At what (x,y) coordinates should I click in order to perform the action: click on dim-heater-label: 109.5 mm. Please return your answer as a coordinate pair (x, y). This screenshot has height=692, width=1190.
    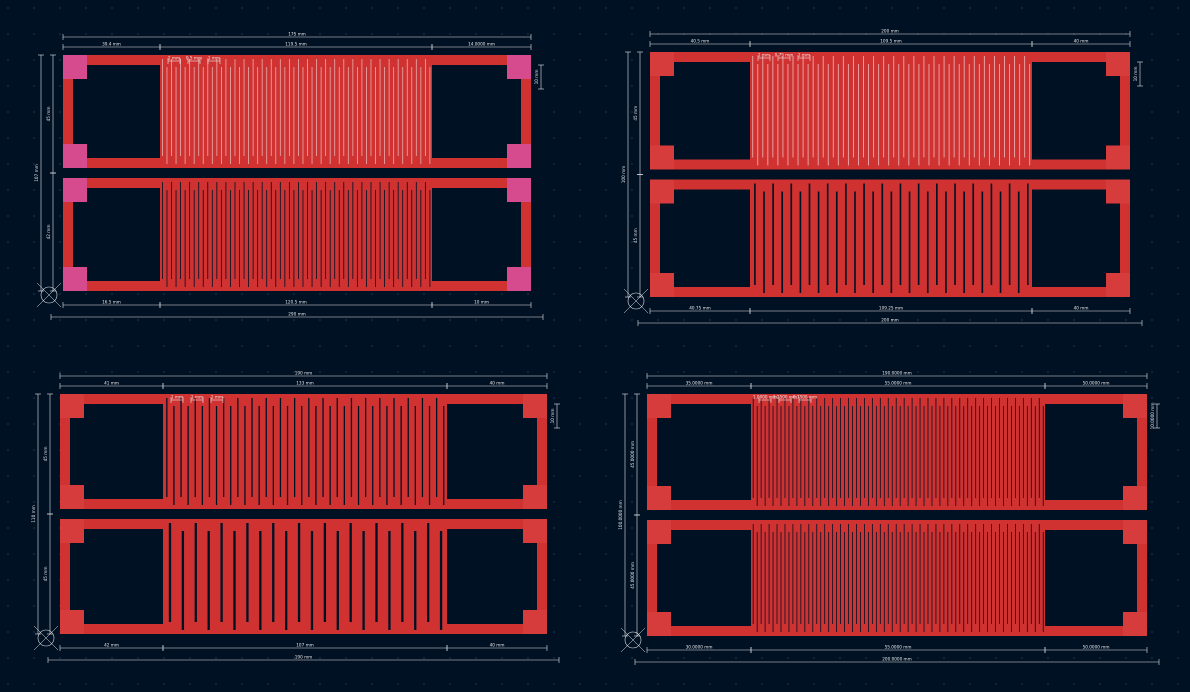
    Looking at the image, I should click on (890, 41).